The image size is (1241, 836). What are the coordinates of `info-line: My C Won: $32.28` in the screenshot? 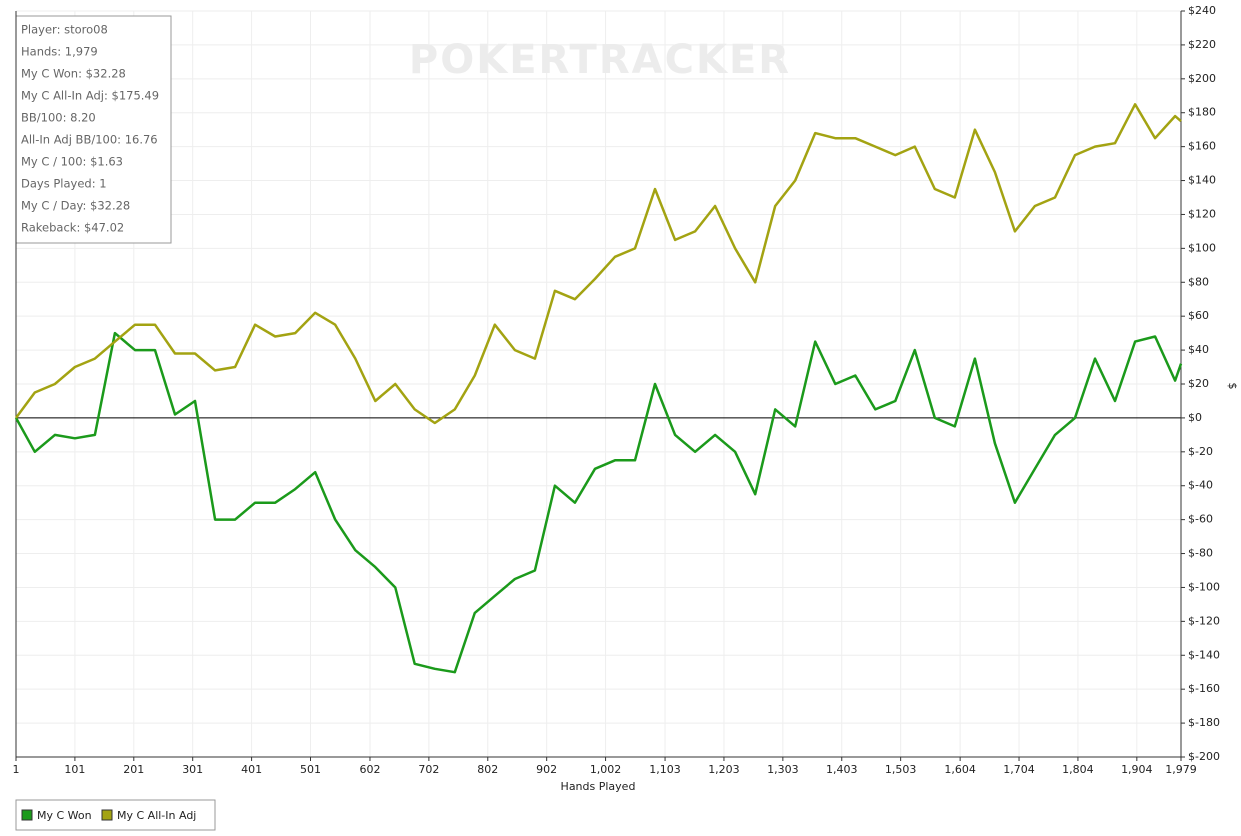 It's located at (73, 74).